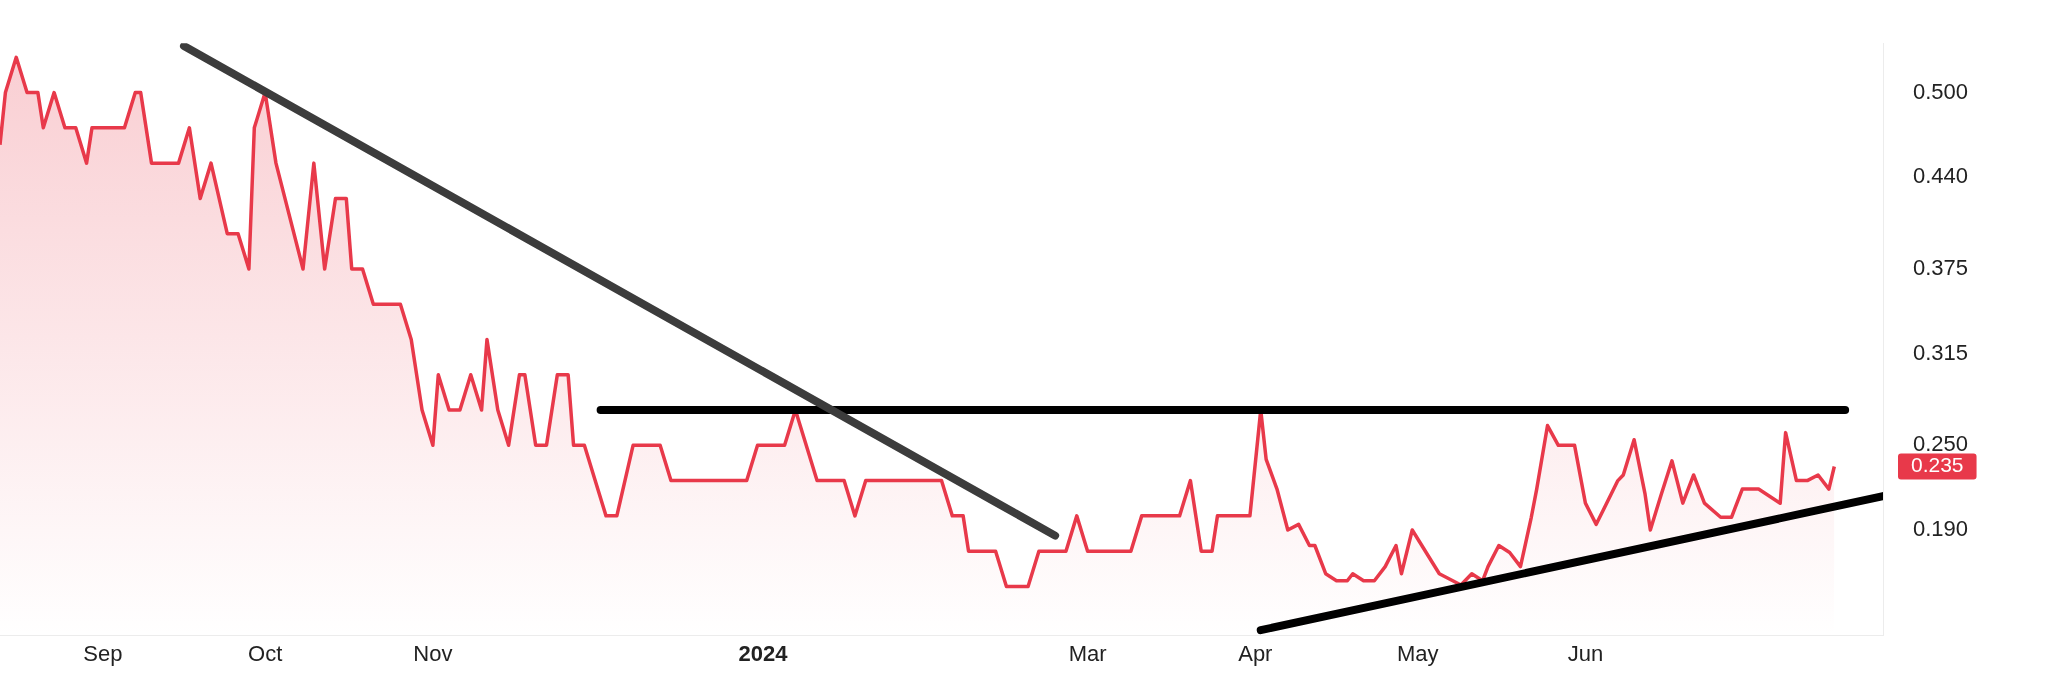  I want to click on x-tick-label: Jun, so click(1585, 654).